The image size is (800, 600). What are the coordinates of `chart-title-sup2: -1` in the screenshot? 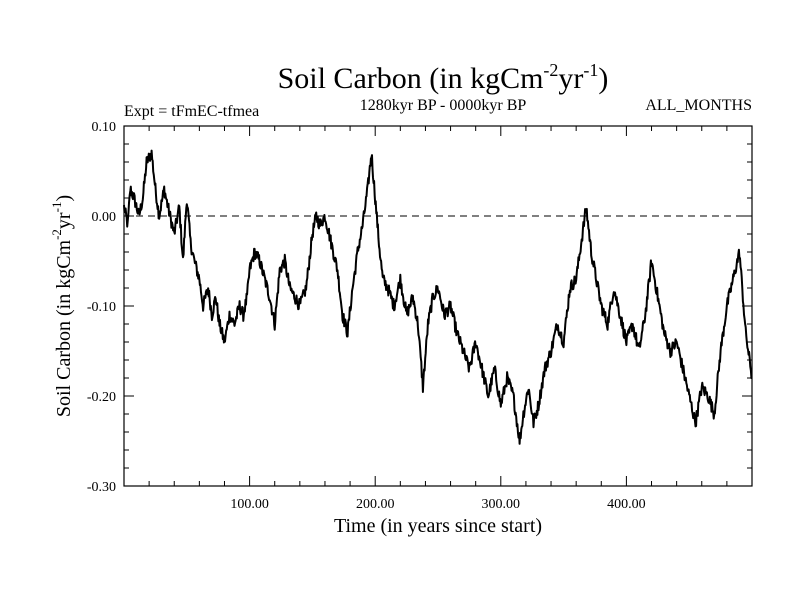 It's located at (590, 70).